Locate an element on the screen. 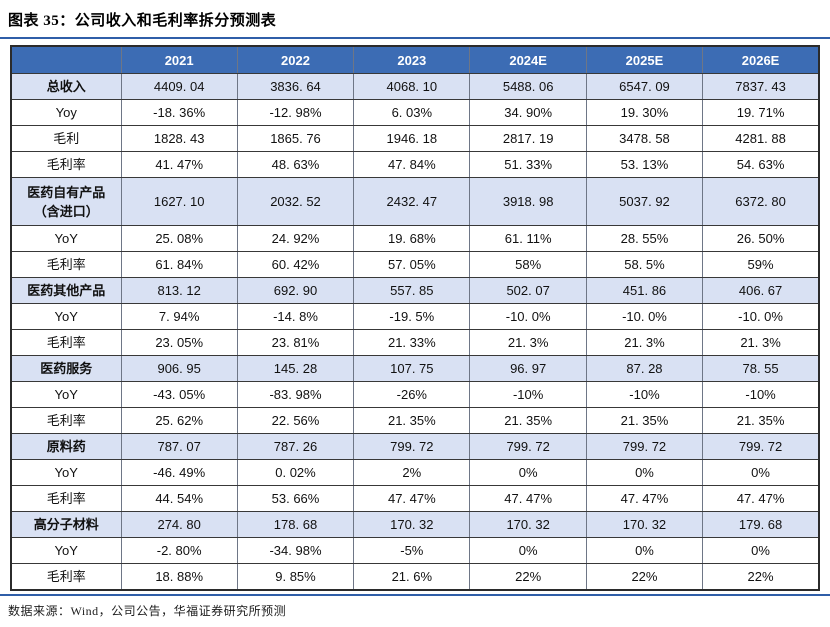  value-cell: 2032. 52 is located at coordinates (295, 201).